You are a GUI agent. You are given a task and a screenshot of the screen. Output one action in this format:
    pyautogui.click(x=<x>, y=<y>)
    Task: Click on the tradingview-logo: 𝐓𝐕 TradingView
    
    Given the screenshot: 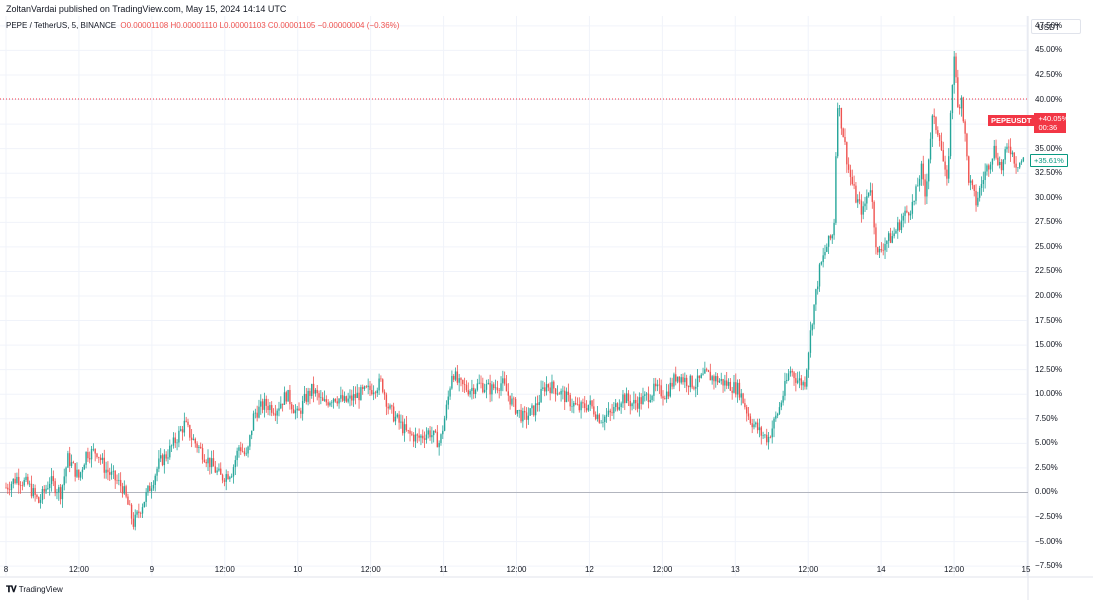 What is the action you would take?
    pyautogui.click(x=34, y=589)
    